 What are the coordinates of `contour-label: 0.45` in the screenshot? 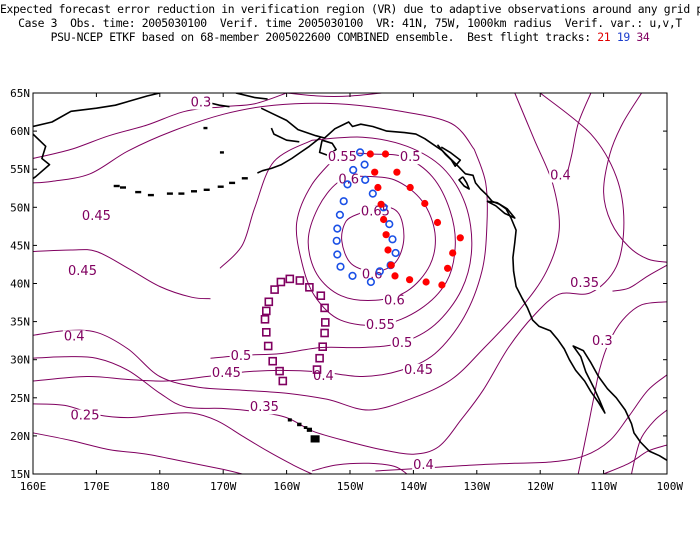 It's located at (82, 271).